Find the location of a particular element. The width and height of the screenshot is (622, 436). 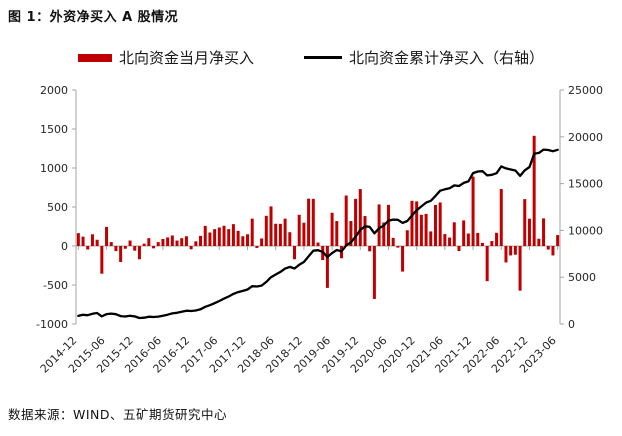

left-axis-tick-label: 1500 is located at coordinates (54, 129).